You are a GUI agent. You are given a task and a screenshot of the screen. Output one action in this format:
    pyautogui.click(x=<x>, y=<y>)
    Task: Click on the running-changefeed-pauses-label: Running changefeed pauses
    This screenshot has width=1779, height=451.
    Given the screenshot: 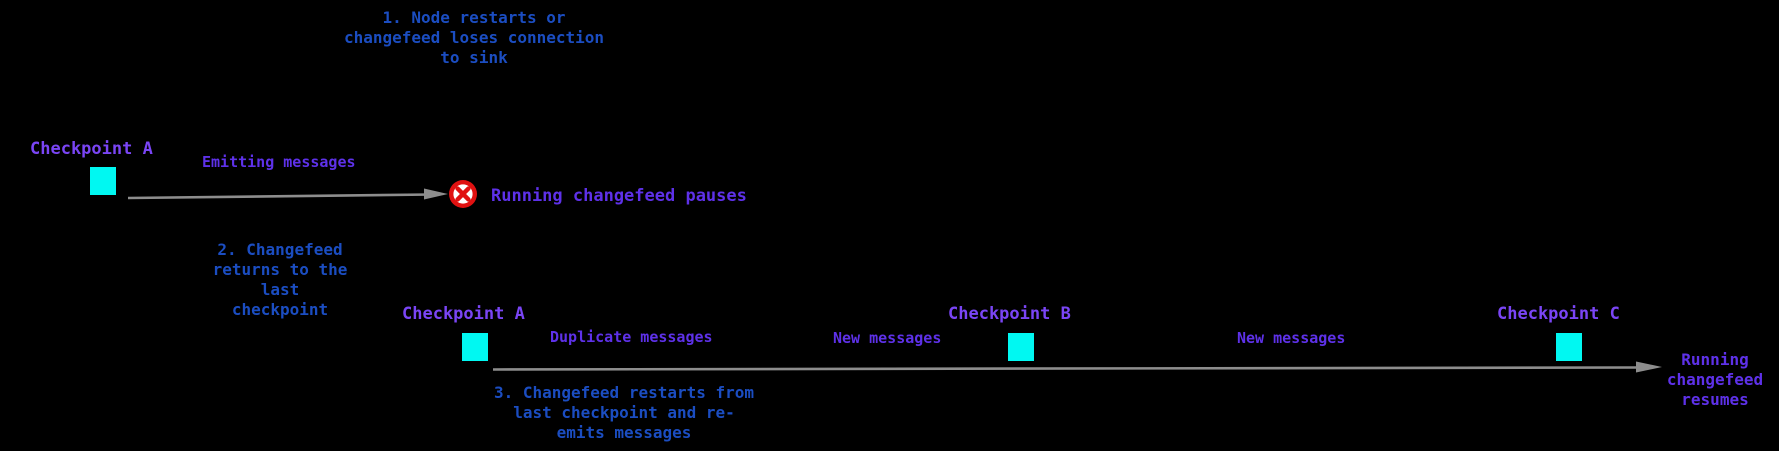 What is the action you would take?
    pyautogui.click(x=619, y=196)
    